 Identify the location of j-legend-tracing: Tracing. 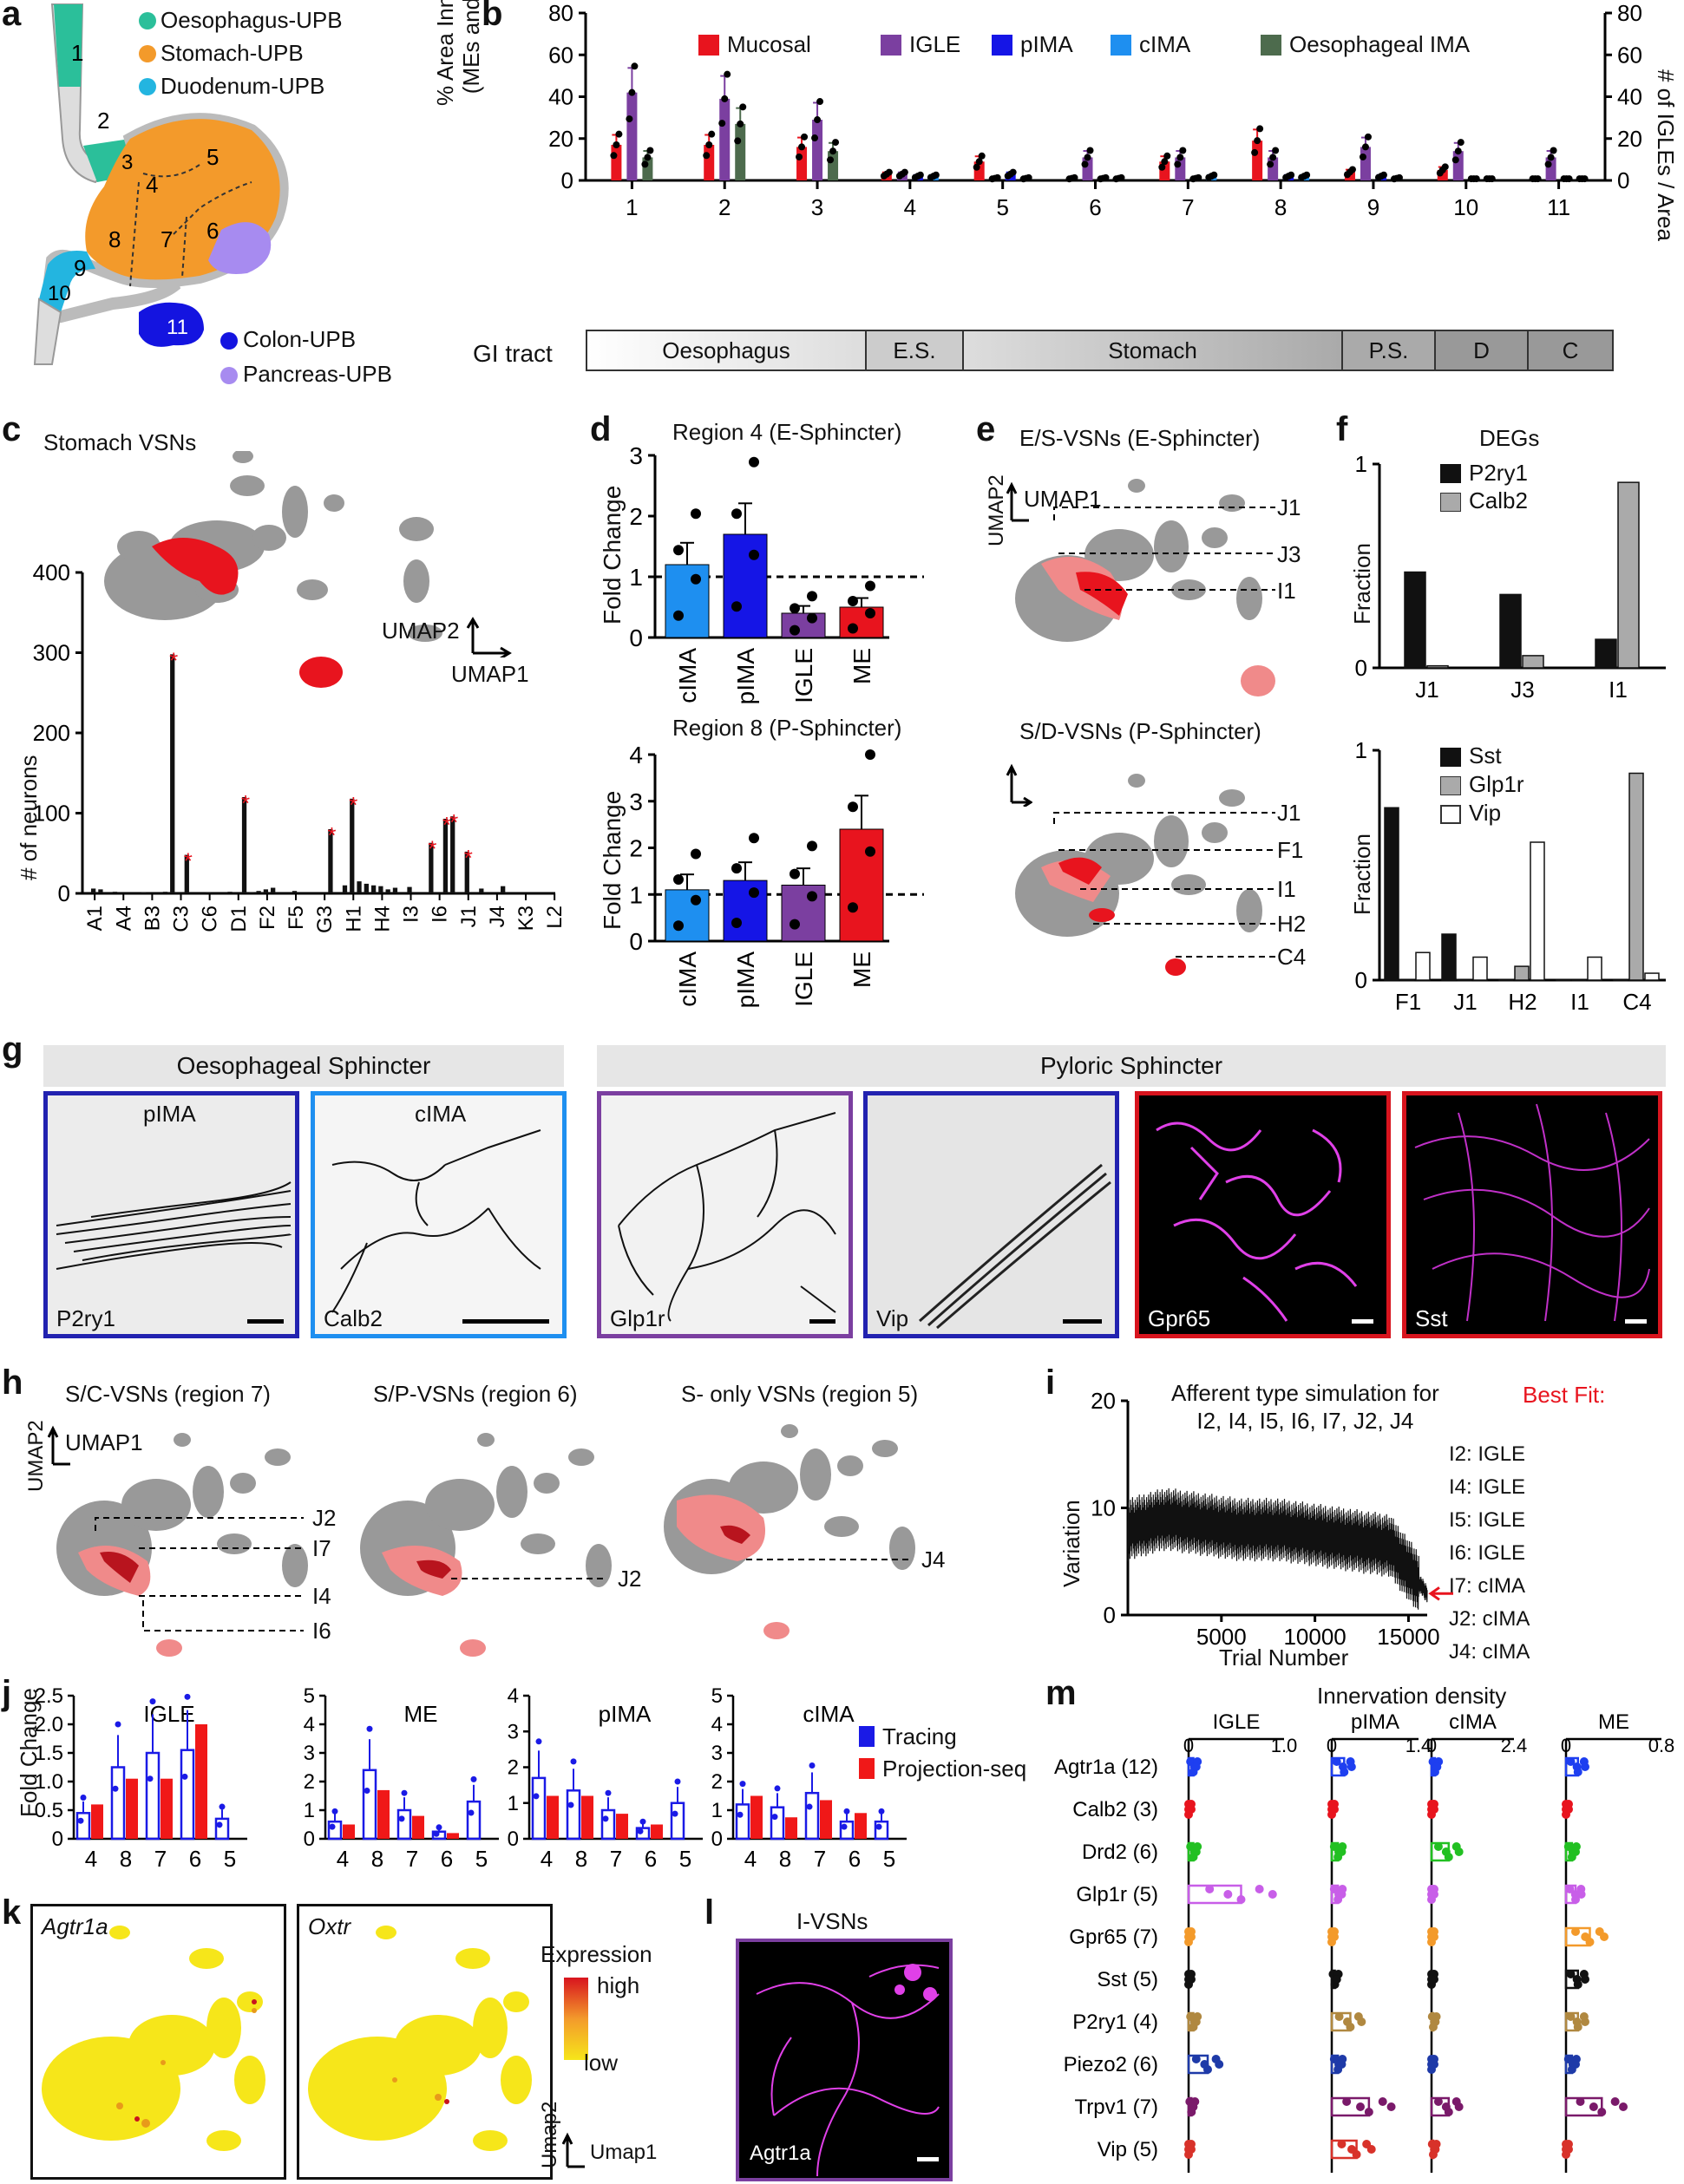
(919, 1736).